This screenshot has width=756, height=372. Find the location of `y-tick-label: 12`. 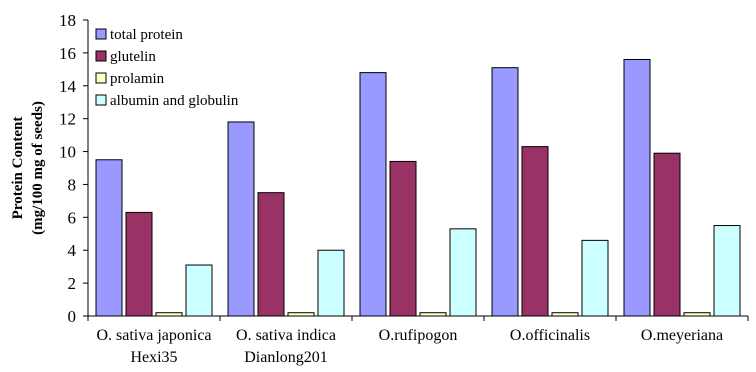

y-tick-label: 12 is located at coordinates (67, 119).